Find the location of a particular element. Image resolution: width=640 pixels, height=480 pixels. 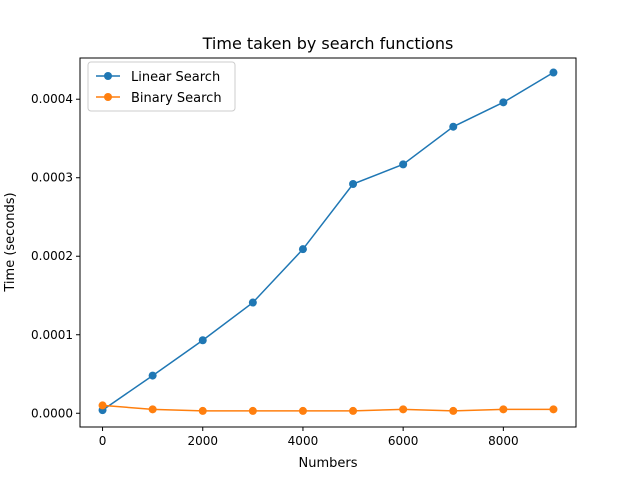

legend-box is located at coordinates (161, 86).